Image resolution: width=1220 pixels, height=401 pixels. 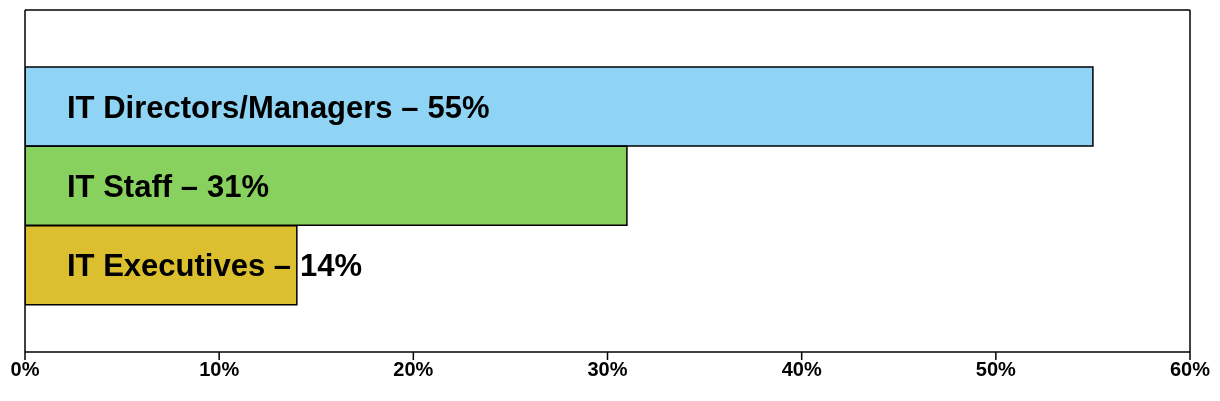 I want to click on x-tick-label: 20%, so click(x=413, y=369).